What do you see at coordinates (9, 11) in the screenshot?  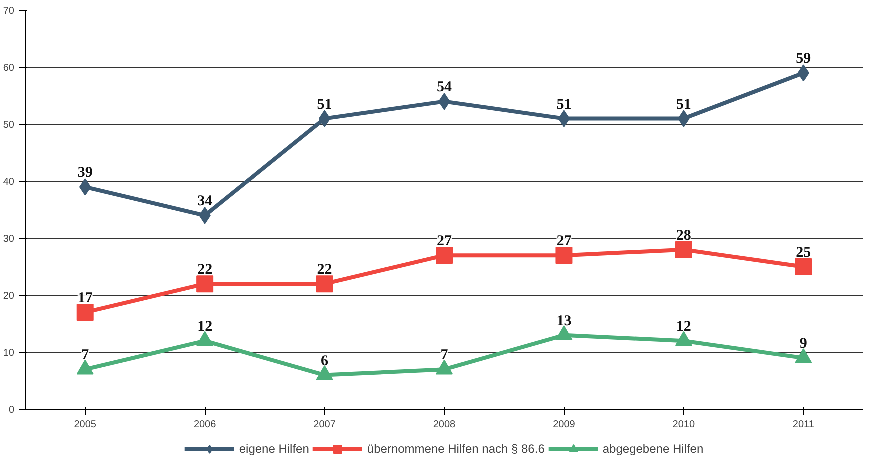 I see `y-tick-label: 70` at bounding box center [9, 11].